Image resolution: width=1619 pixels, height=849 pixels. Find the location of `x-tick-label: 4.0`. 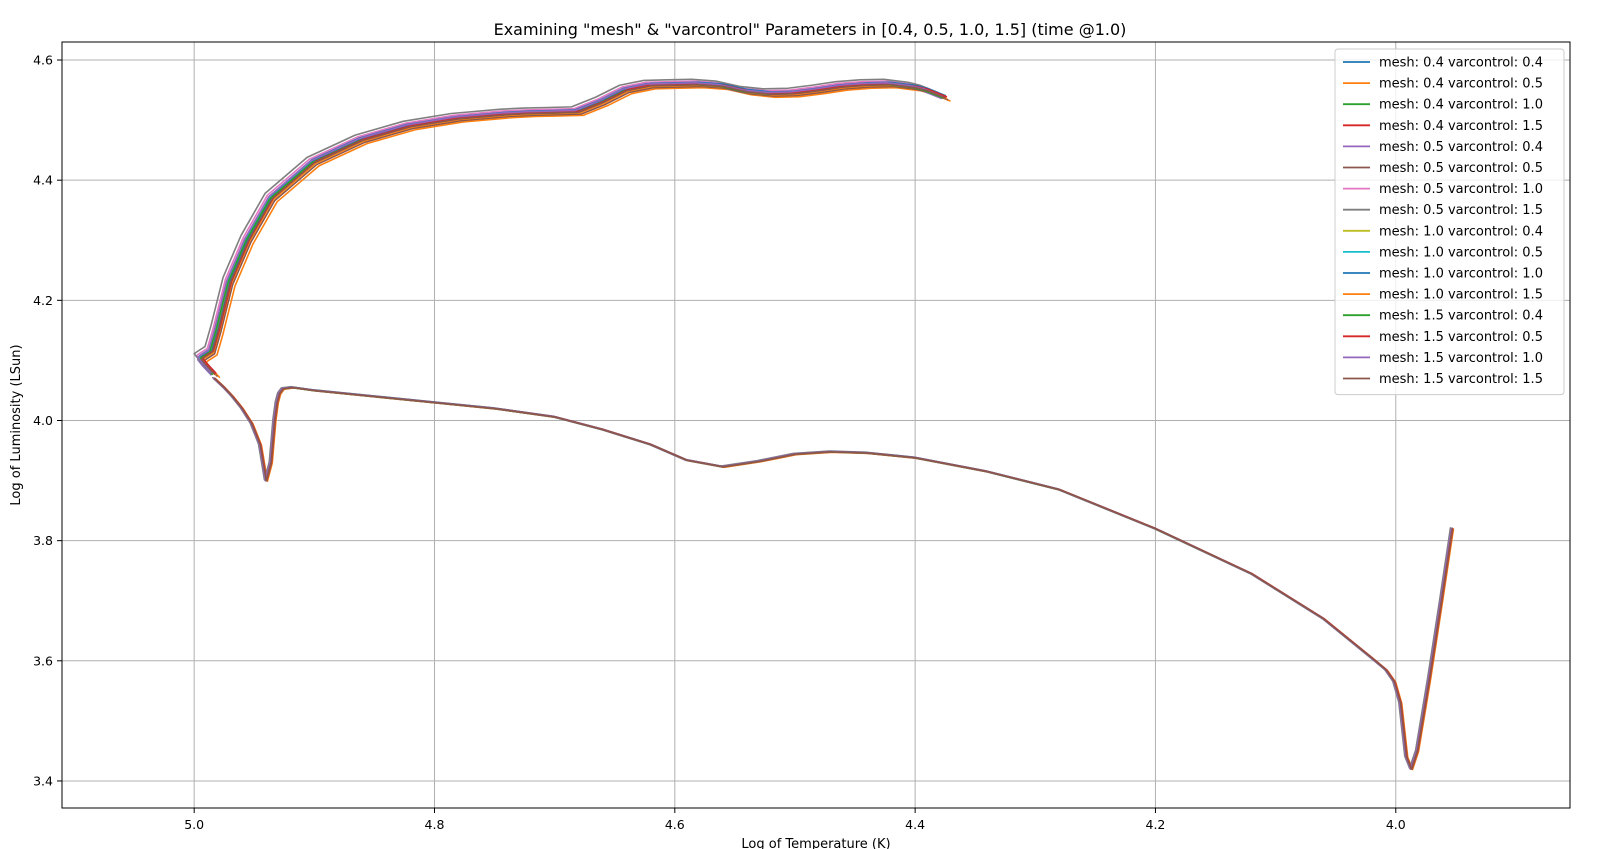

x-tick-label: 4.0 is located at coordinates (1396, 824).